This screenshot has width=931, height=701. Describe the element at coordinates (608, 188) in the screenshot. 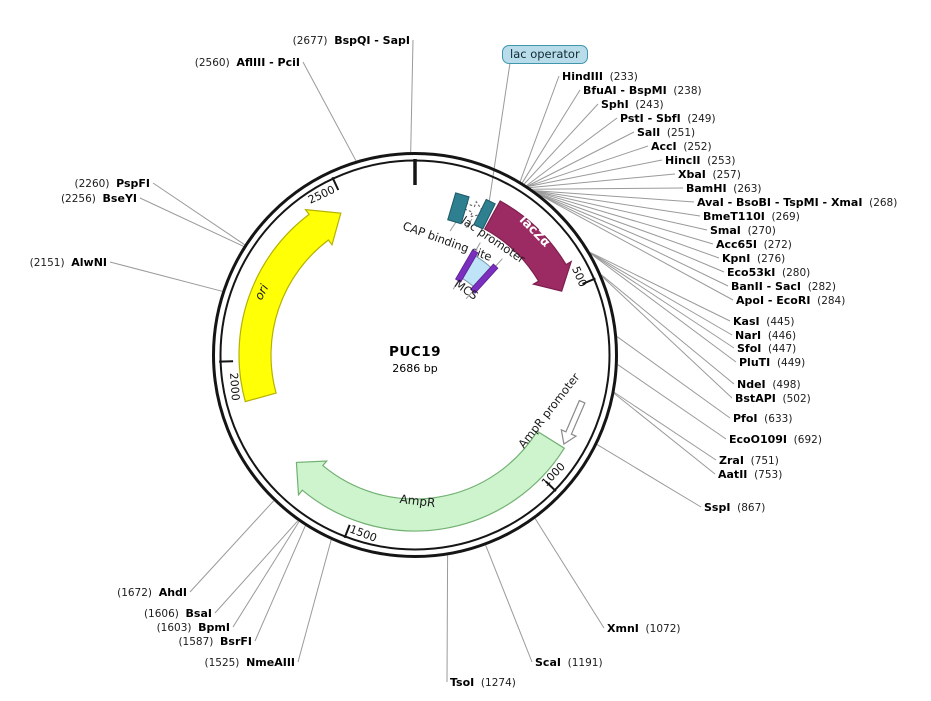

I see `leader-line-bamhi` at that location.